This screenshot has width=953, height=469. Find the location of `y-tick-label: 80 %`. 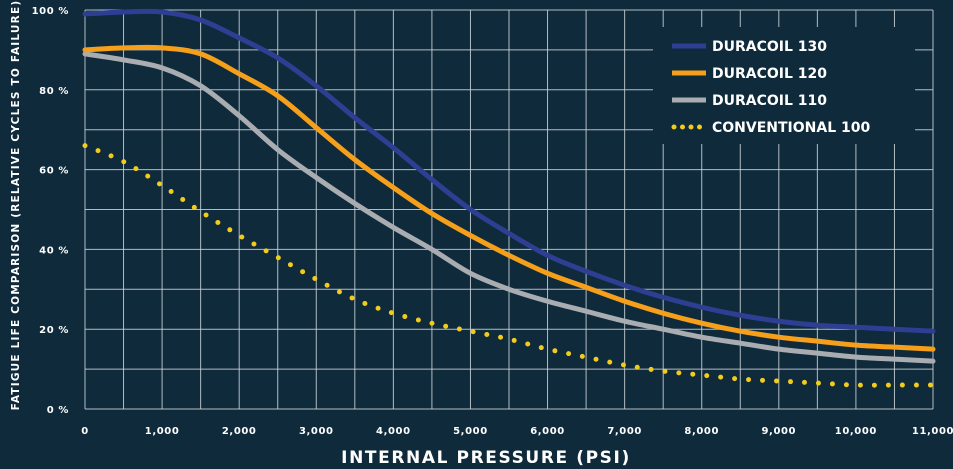

y-tick-label: 80 % is located at coordinates (54, 91).